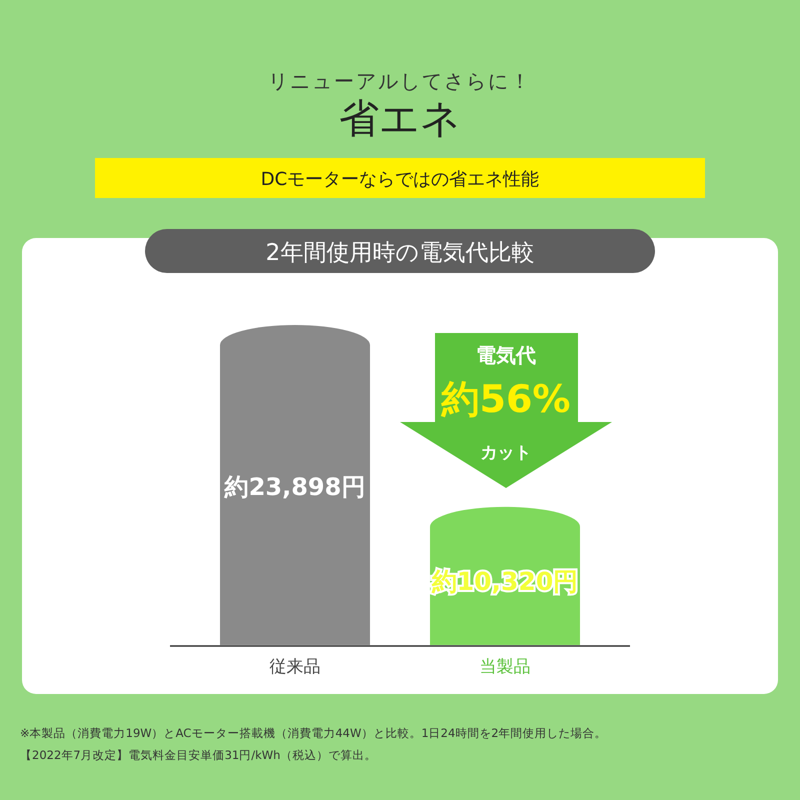 The height and width of the screenshot is (800, 800). Describe the element at coordinates (295, 667) in the screenshot. I see `x-tick-label: 従来品` at that location.